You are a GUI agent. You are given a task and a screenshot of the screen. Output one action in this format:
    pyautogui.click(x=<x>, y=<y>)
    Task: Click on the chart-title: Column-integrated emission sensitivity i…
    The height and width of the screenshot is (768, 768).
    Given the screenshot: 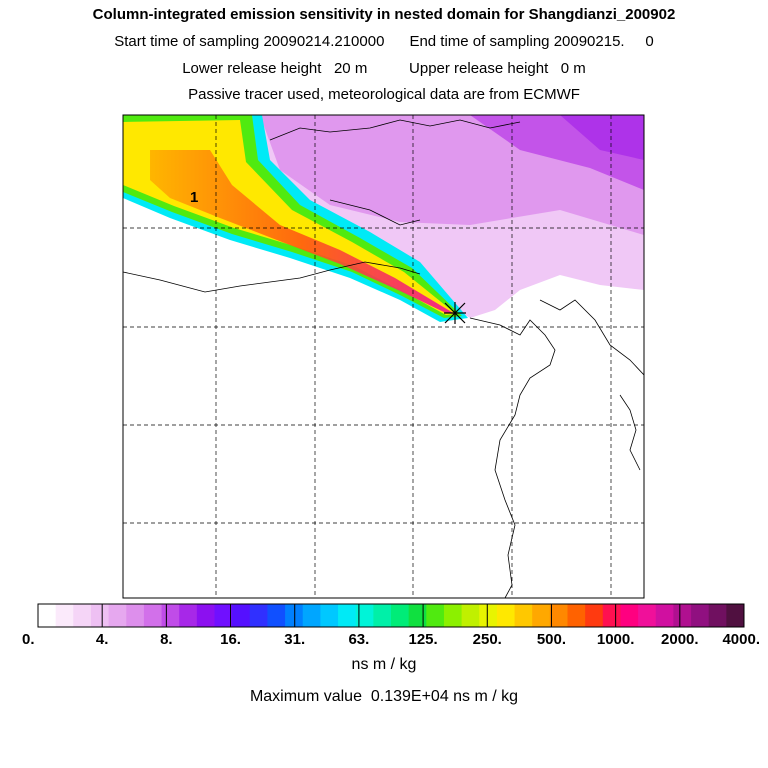 What is the action you would take?
    pyautogui.click(x=384, y=14)
    